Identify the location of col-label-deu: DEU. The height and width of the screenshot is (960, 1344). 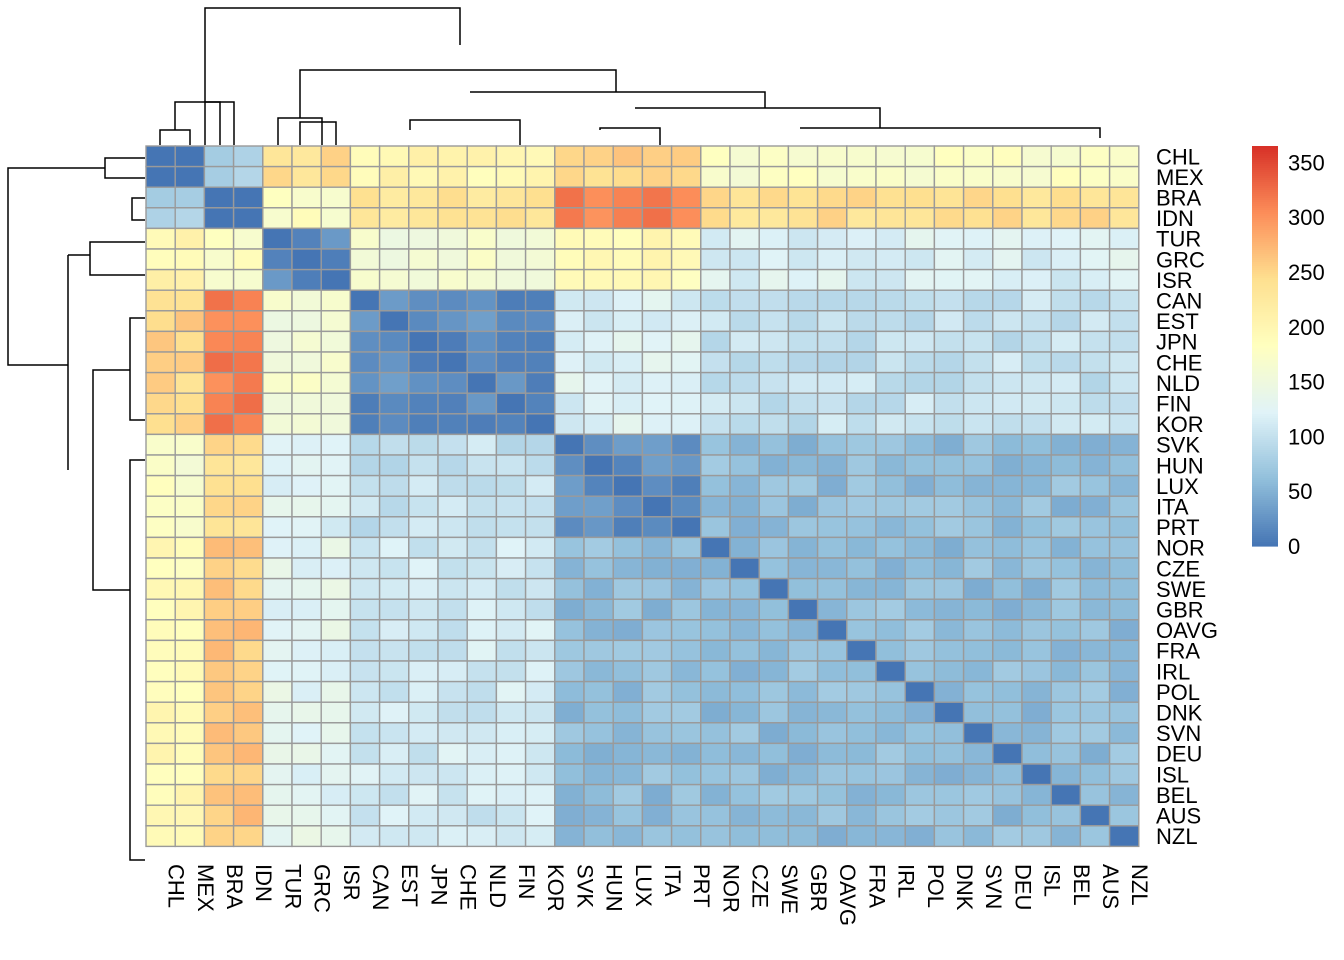
(1022, 887).